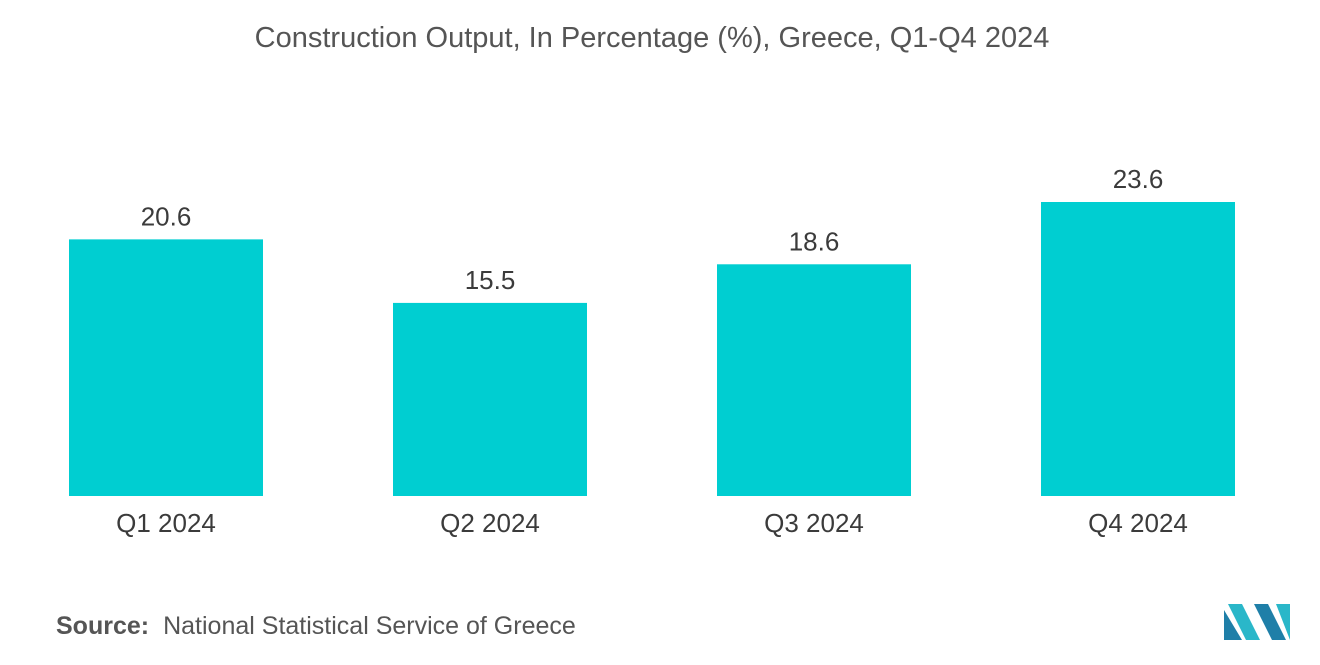  I want to click on bar-q4-2024, so click(1138, 349).